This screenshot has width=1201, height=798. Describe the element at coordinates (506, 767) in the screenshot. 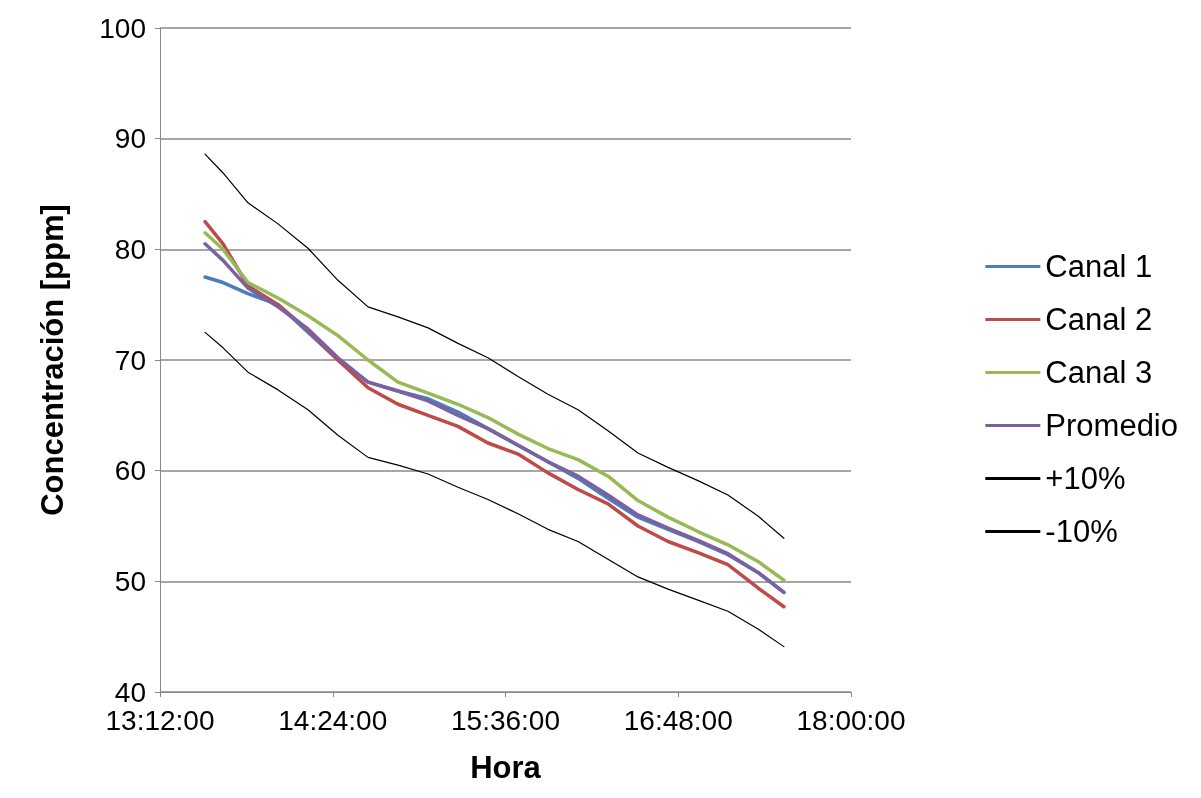

I see `x-axis-title: Hora` at that location.